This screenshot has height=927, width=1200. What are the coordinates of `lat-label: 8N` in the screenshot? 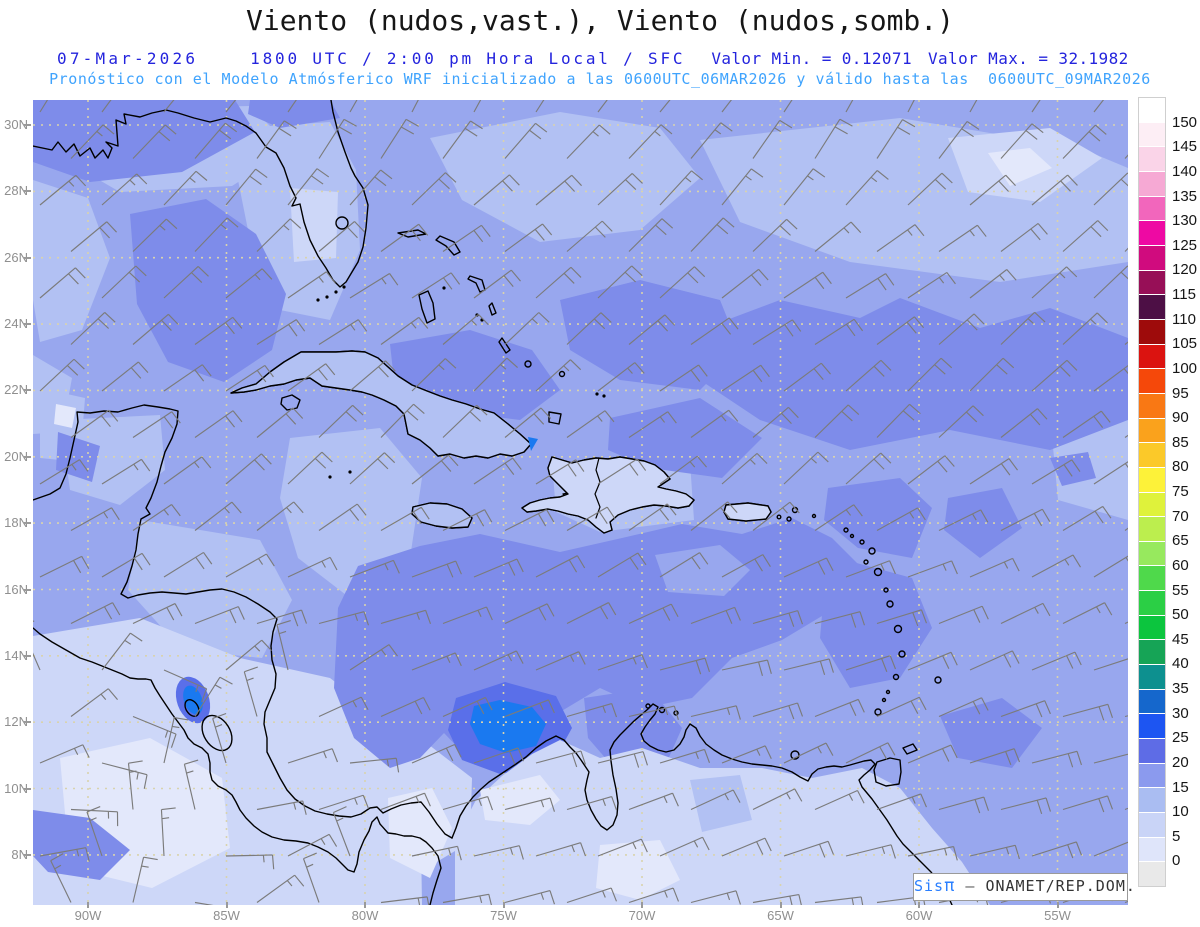 It's located at (19, 854).